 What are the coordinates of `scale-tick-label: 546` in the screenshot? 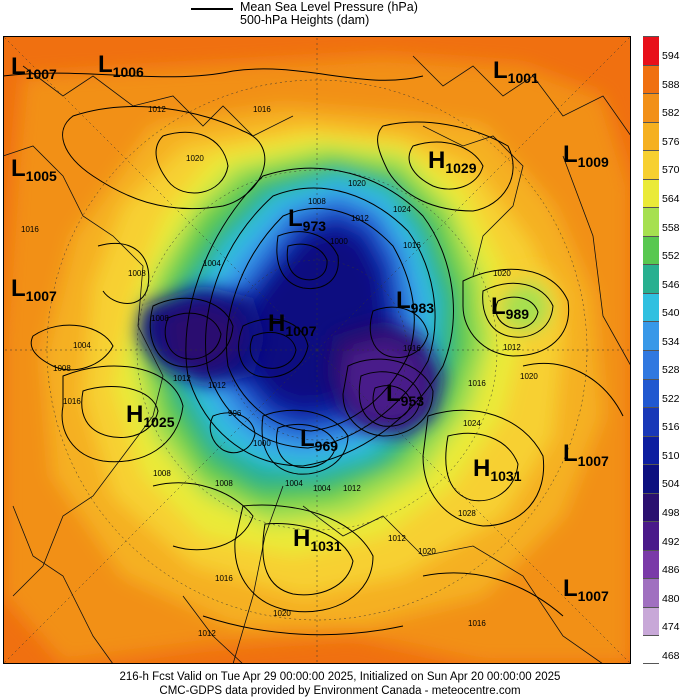 It's located at (671, 284).